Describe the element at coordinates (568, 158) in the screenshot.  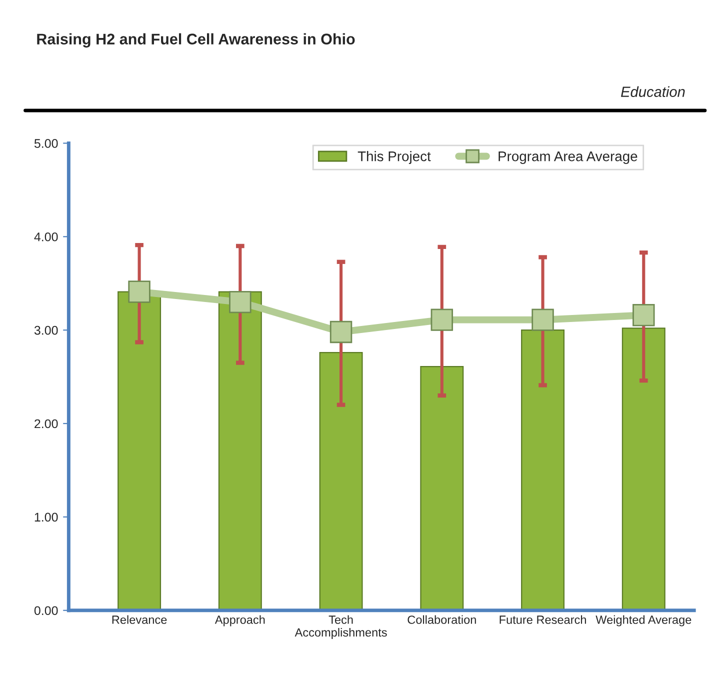
I see `legend-label: Program Area Average` at that location.